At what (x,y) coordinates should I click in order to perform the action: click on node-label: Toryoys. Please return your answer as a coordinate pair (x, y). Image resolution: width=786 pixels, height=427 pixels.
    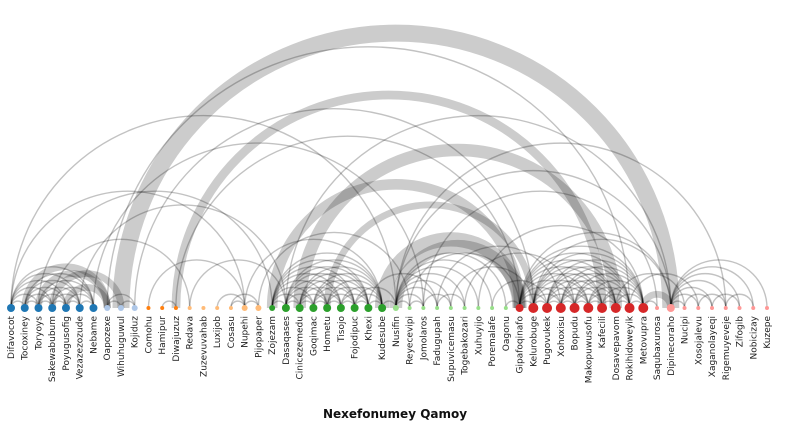
    Looking at the image, I should click on (39, 333).